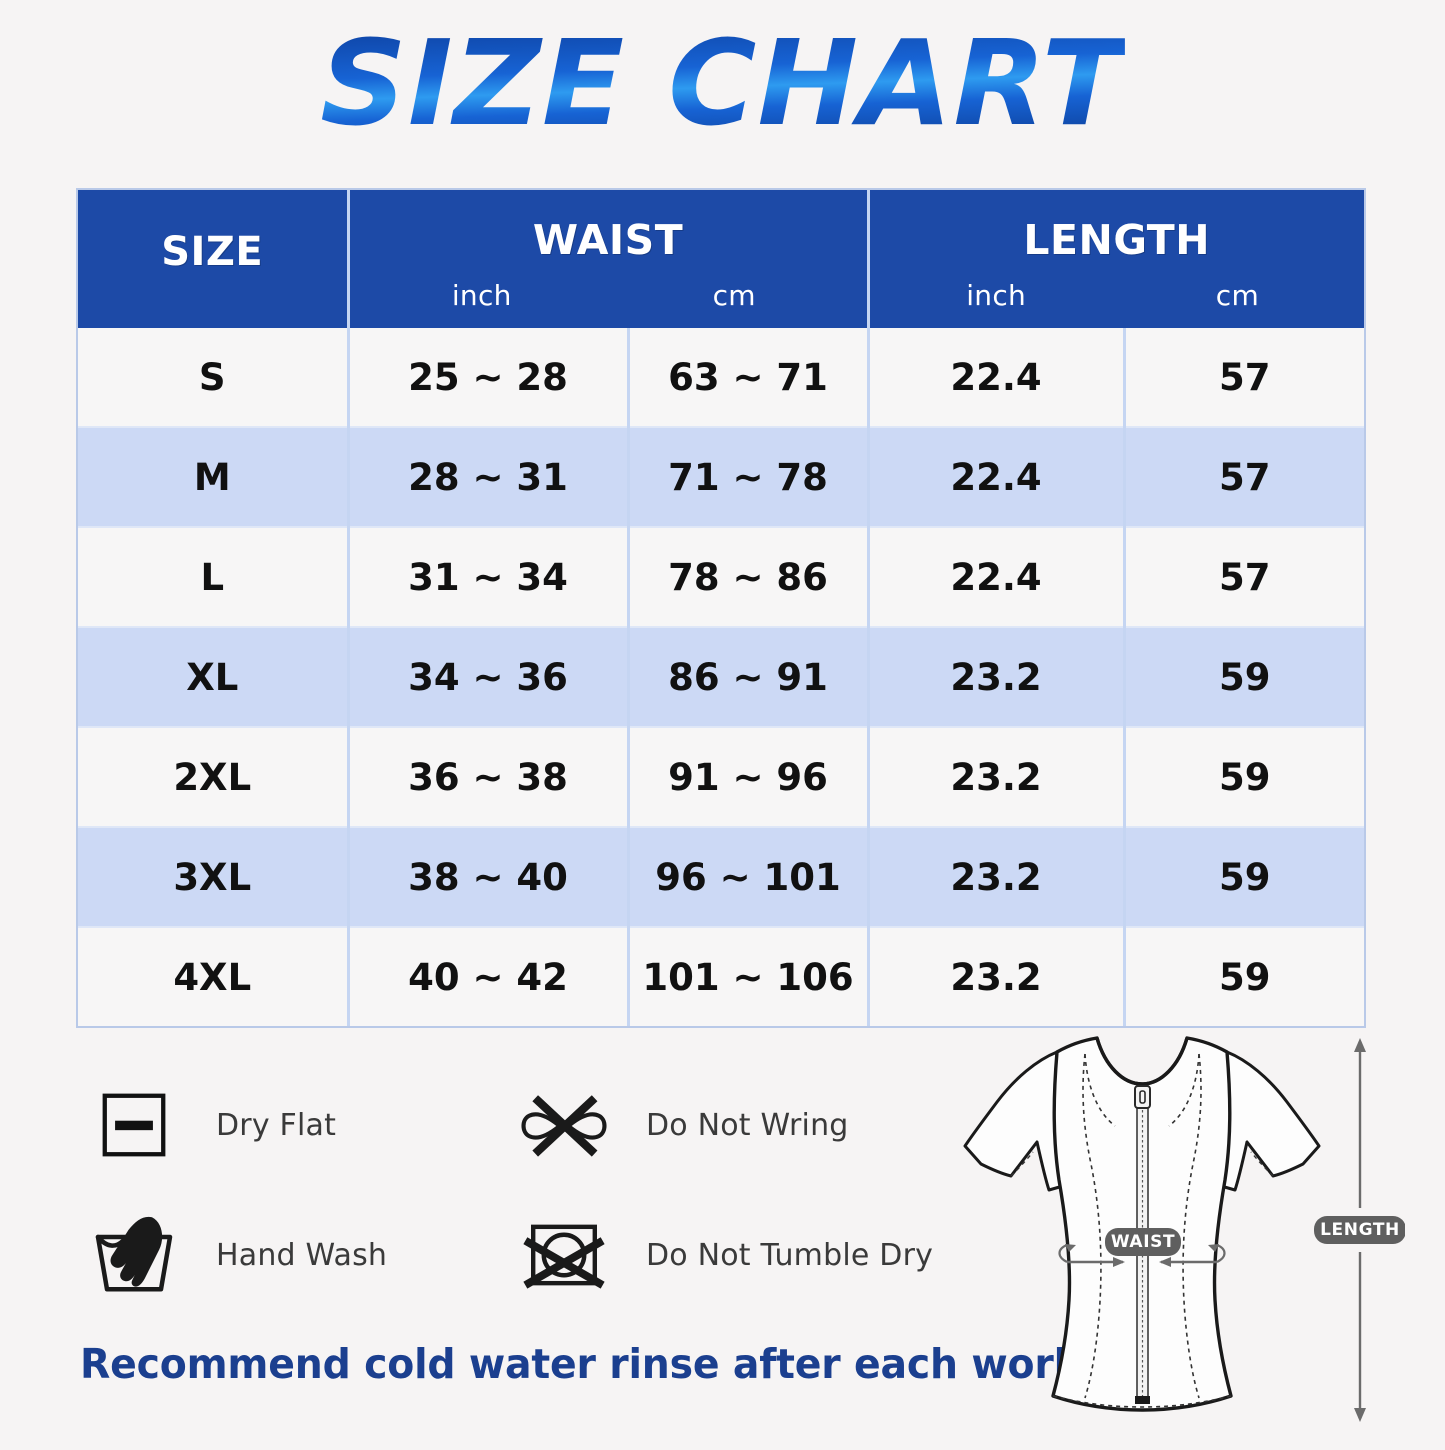 This screenshot has height=1450, width=1445. I want to click on length-measure: LENGTH, so click(1360, 1230).